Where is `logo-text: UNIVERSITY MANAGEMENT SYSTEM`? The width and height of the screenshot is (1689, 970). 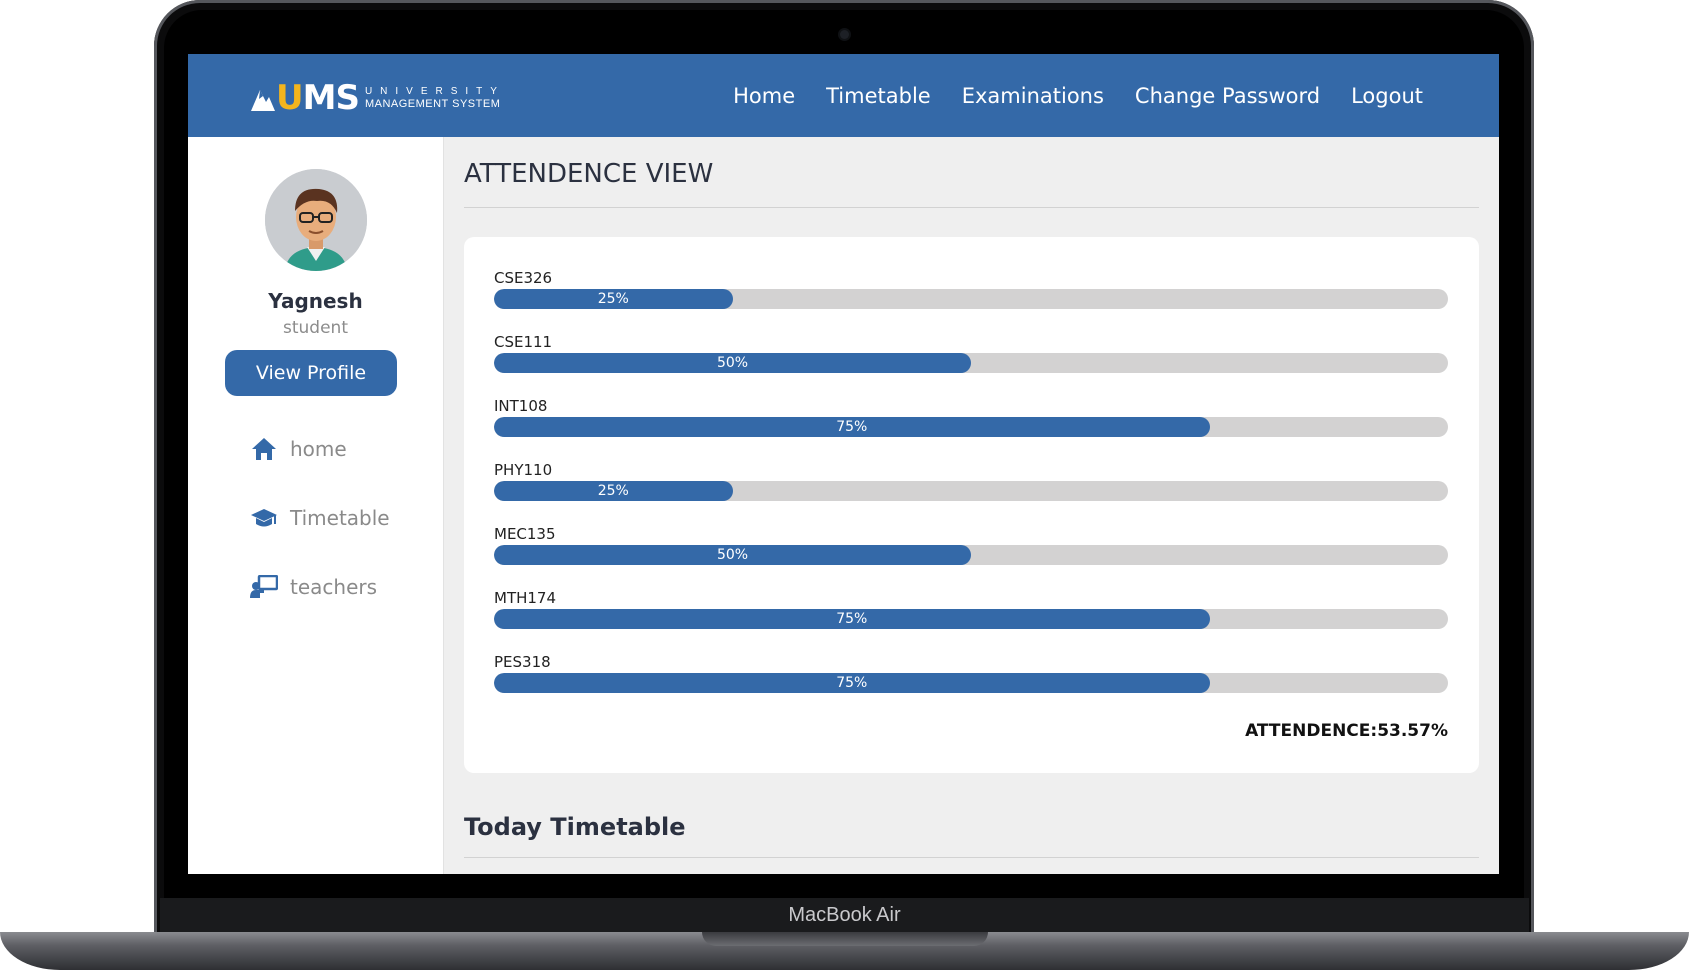 logo-text: UNIVERSITY MANAGEMENT SYSTEM is located at coordinates (435, 98).